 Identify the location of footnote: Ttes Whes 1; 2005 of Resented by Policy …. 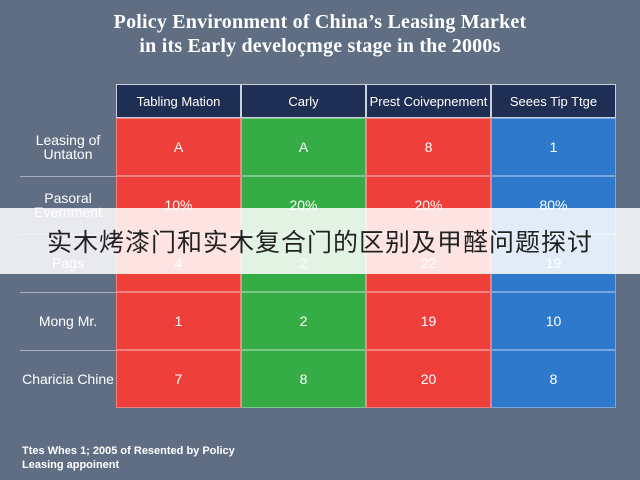
(128, 458).